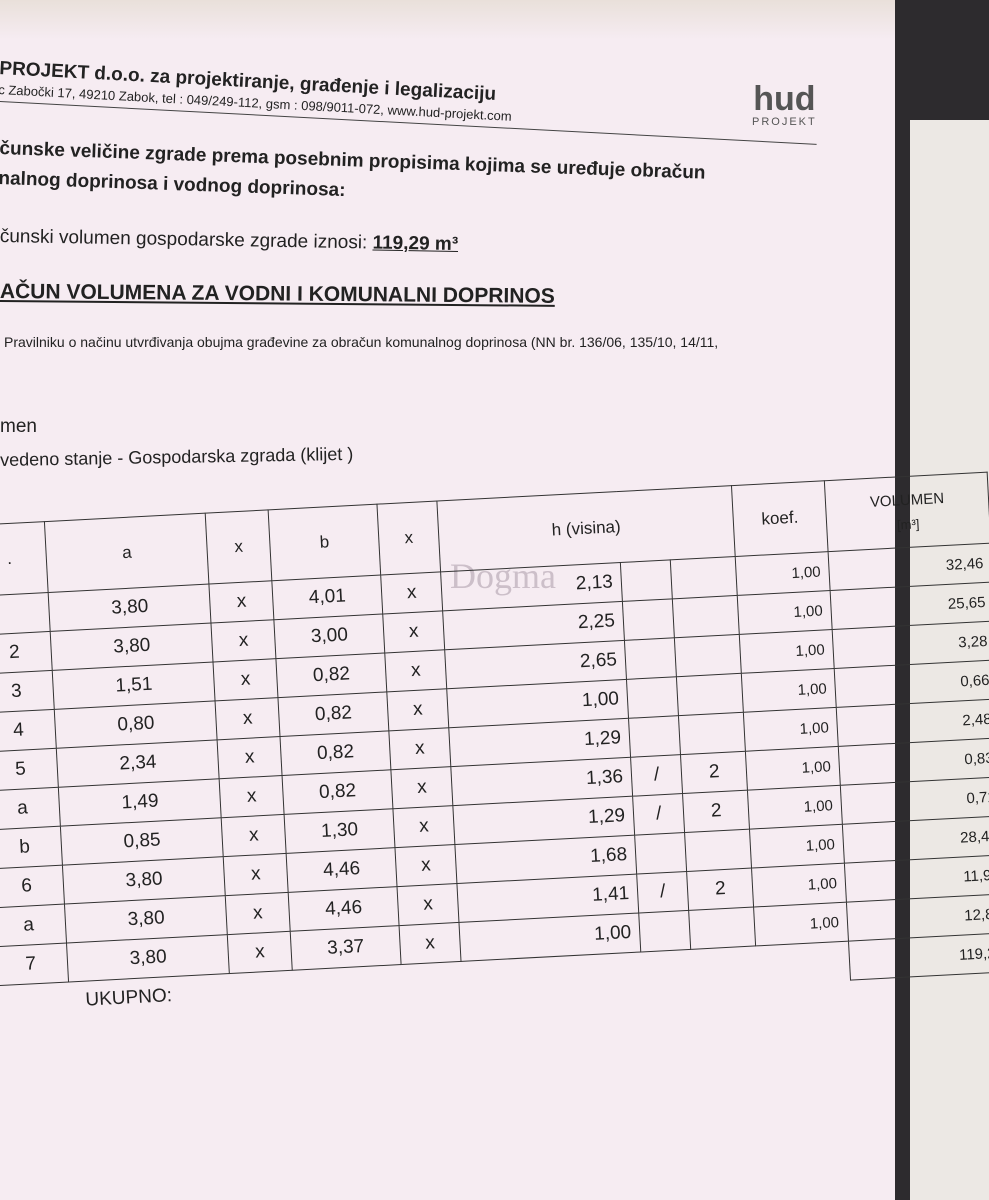 This screenshot has width=989, height=1200. I want to click on logo: hud PROJEKT, so click(784, 105).